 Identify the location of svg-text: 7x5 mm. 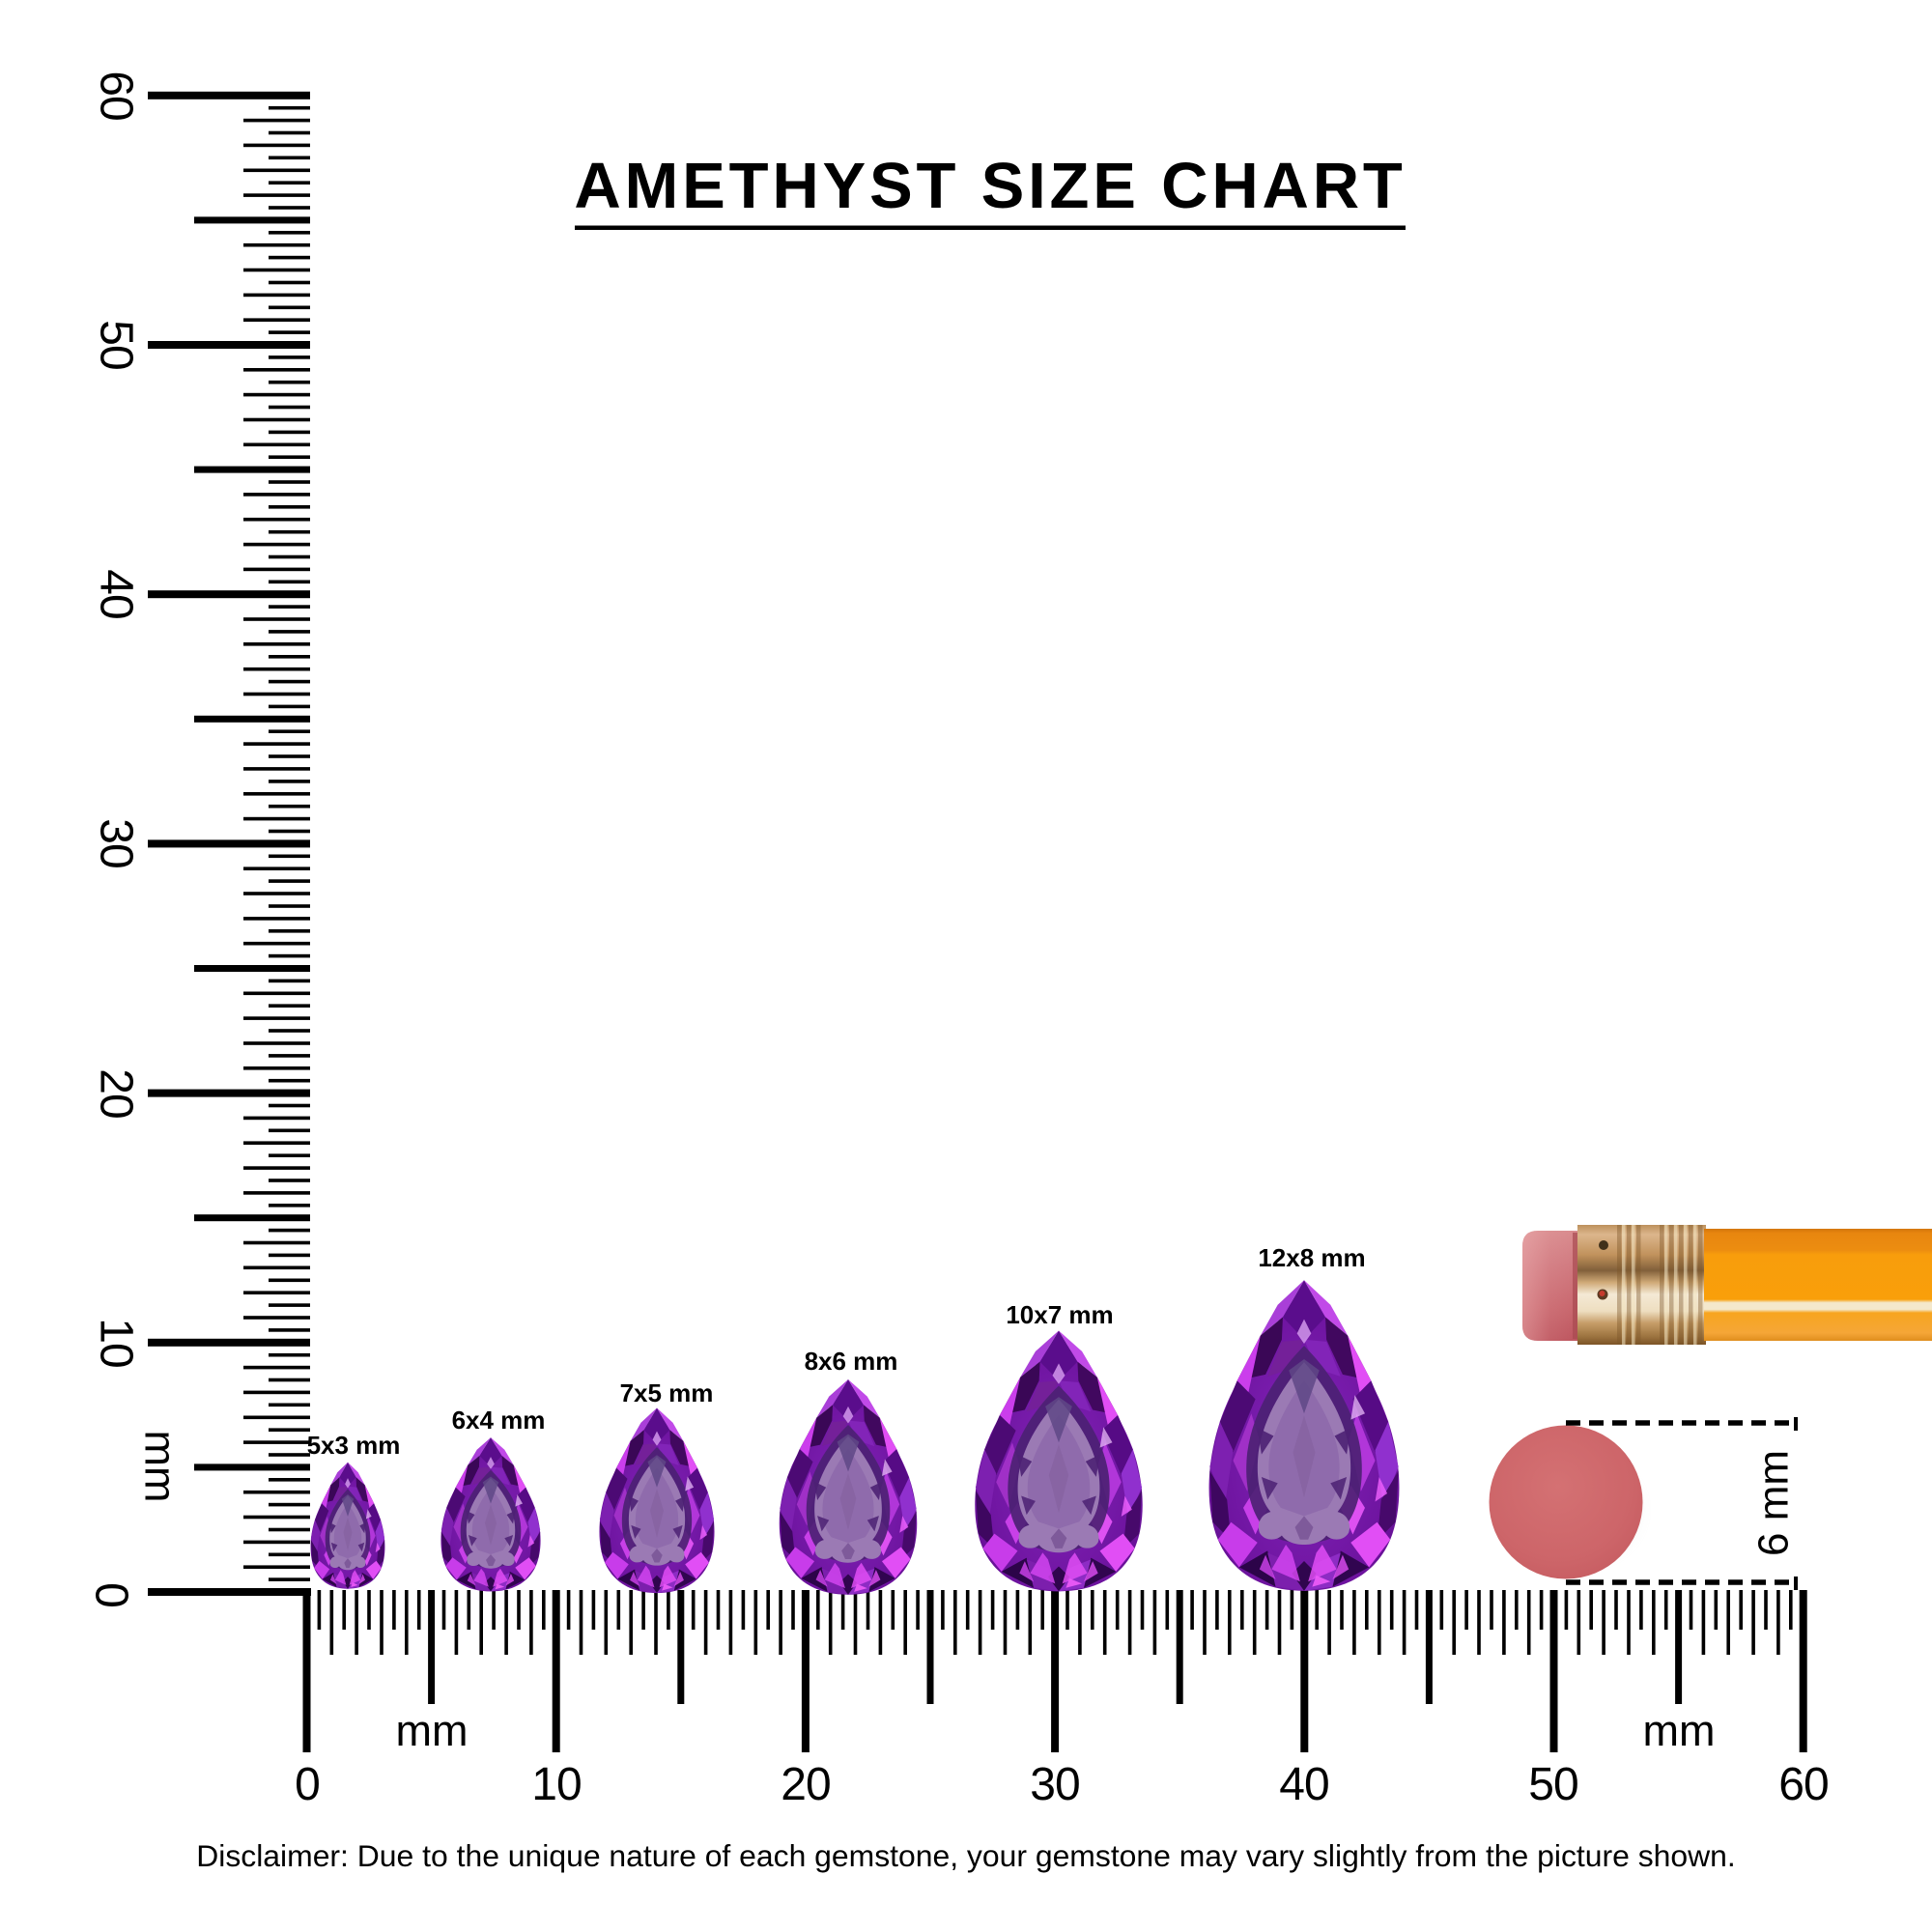
(667, 1392).